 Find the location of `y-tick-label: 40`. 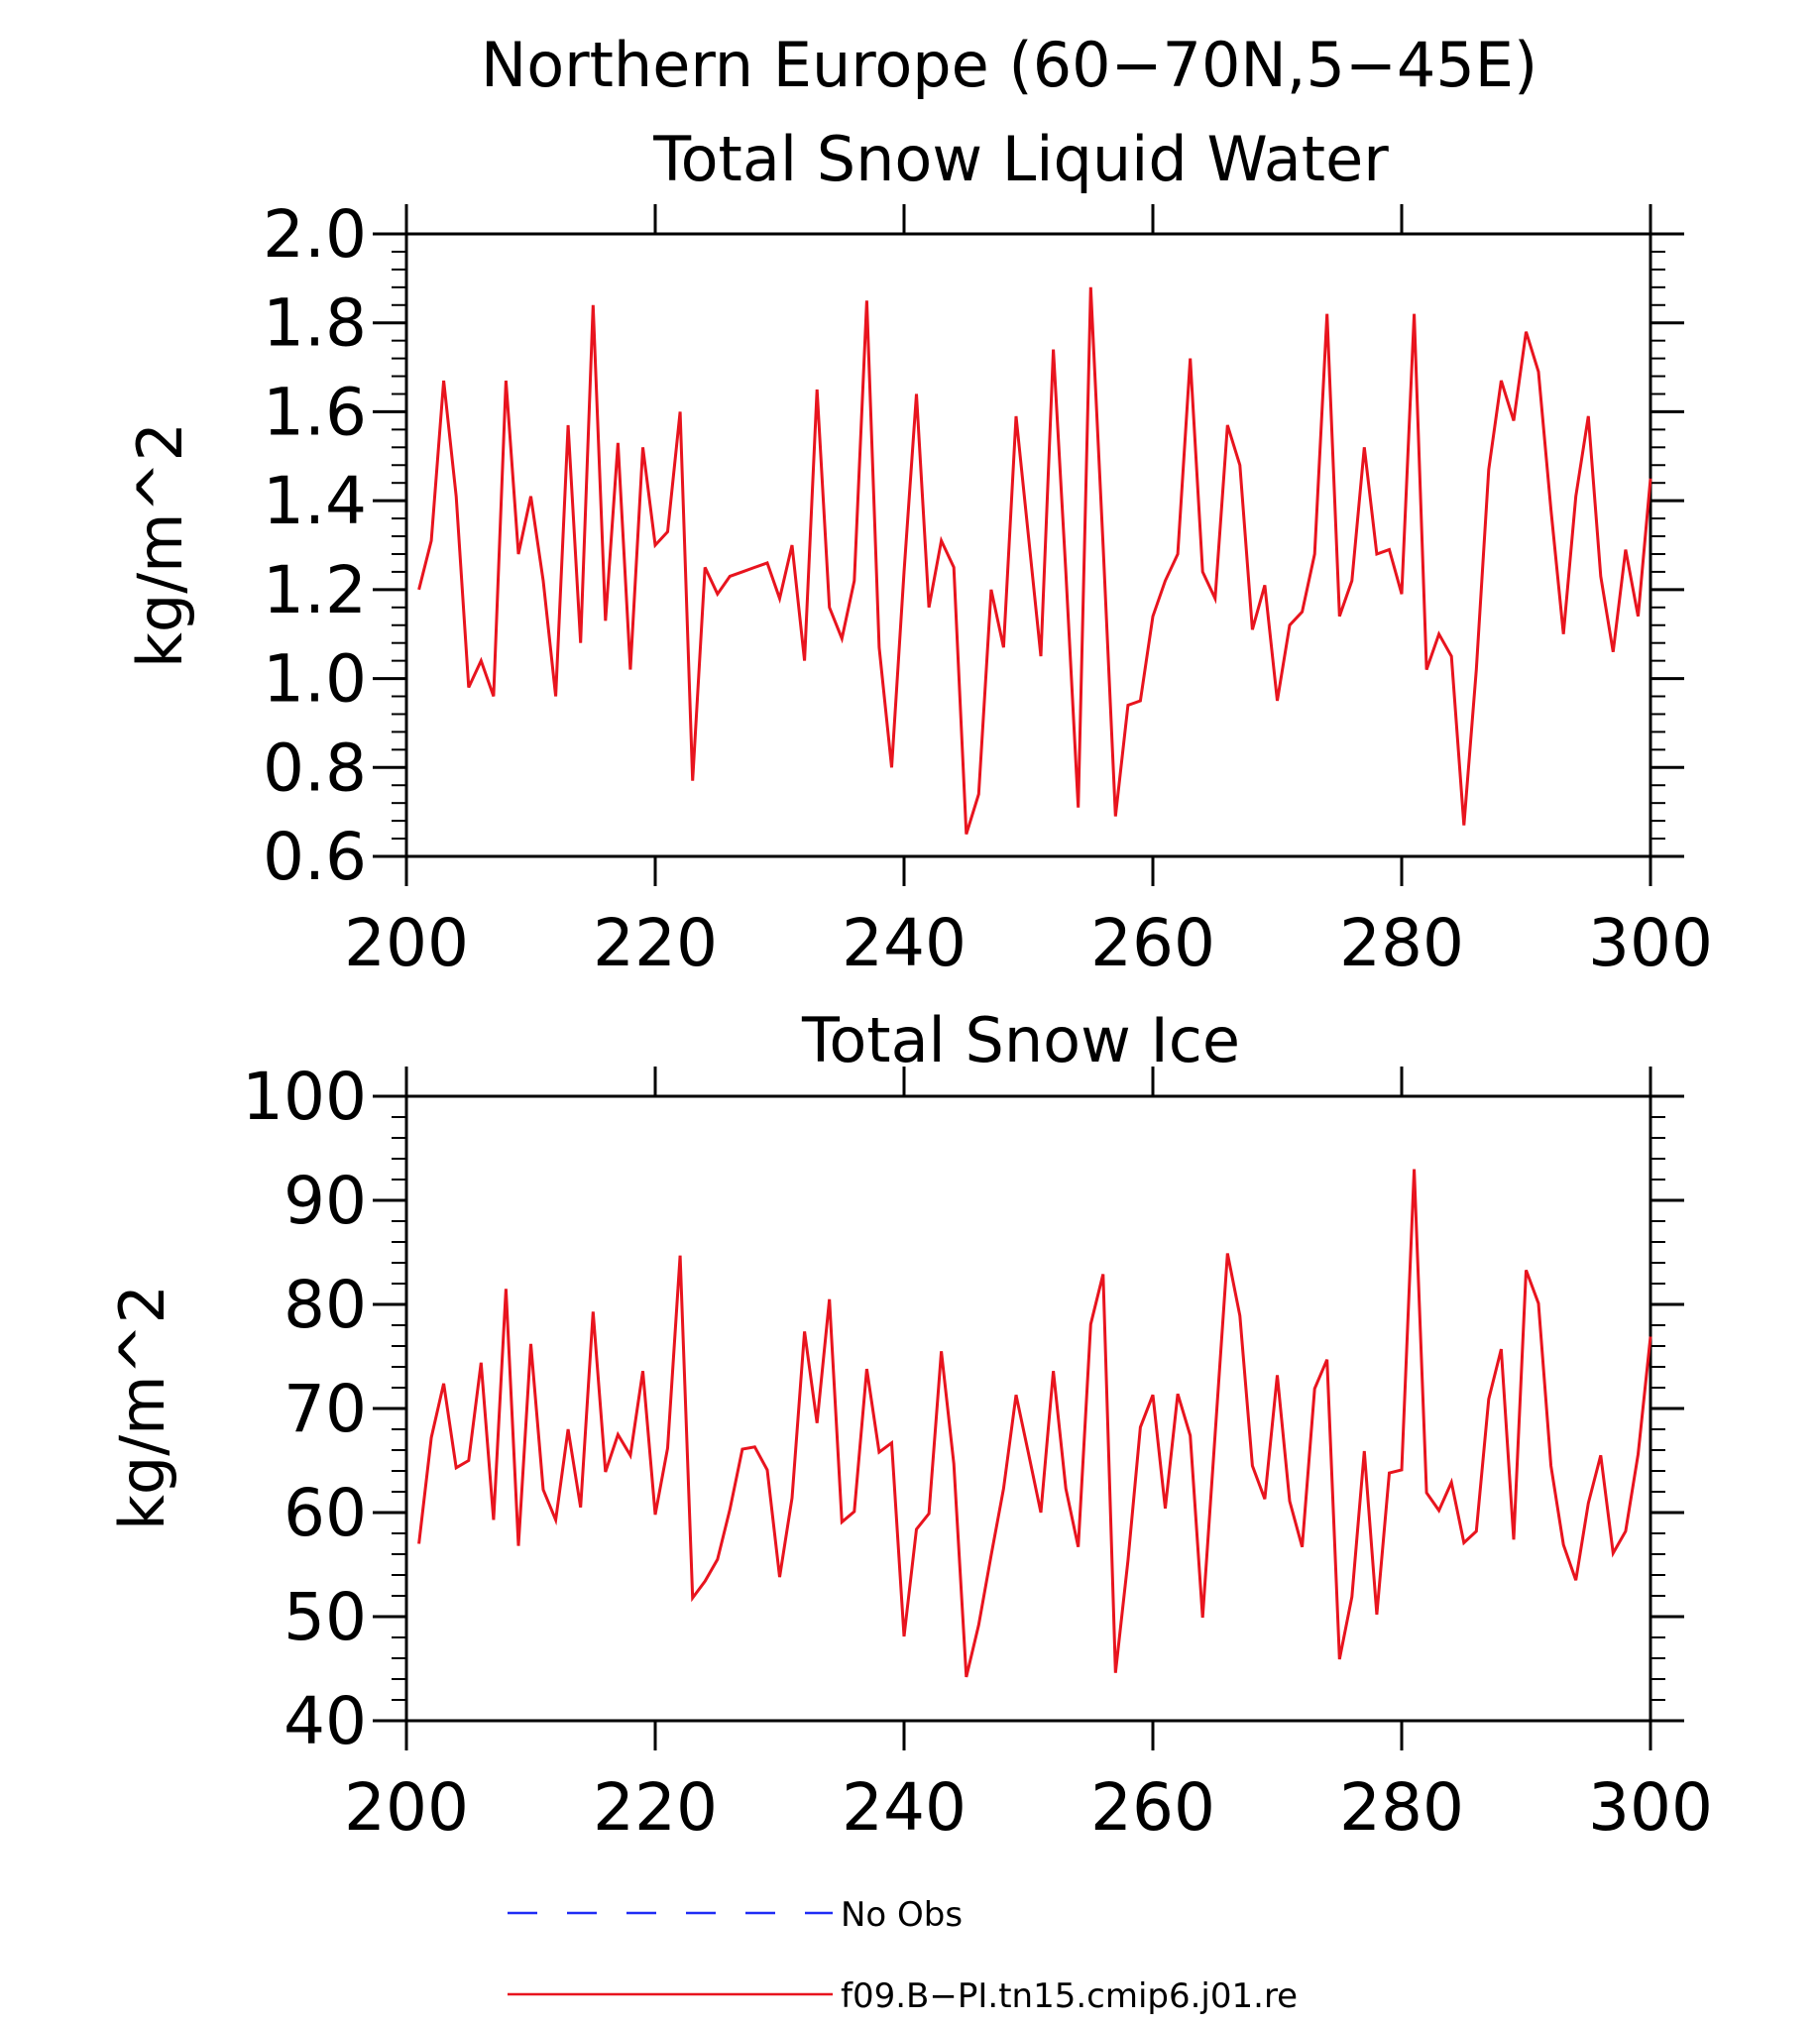

y-tick-label: 40 is located at coordinates (325, 1721).